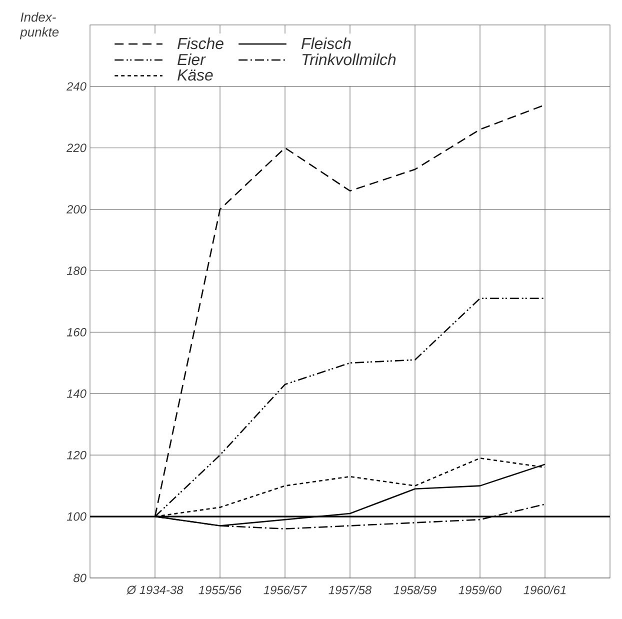  I want to click on x-tick-label: 1955/56, so click(220, 589).